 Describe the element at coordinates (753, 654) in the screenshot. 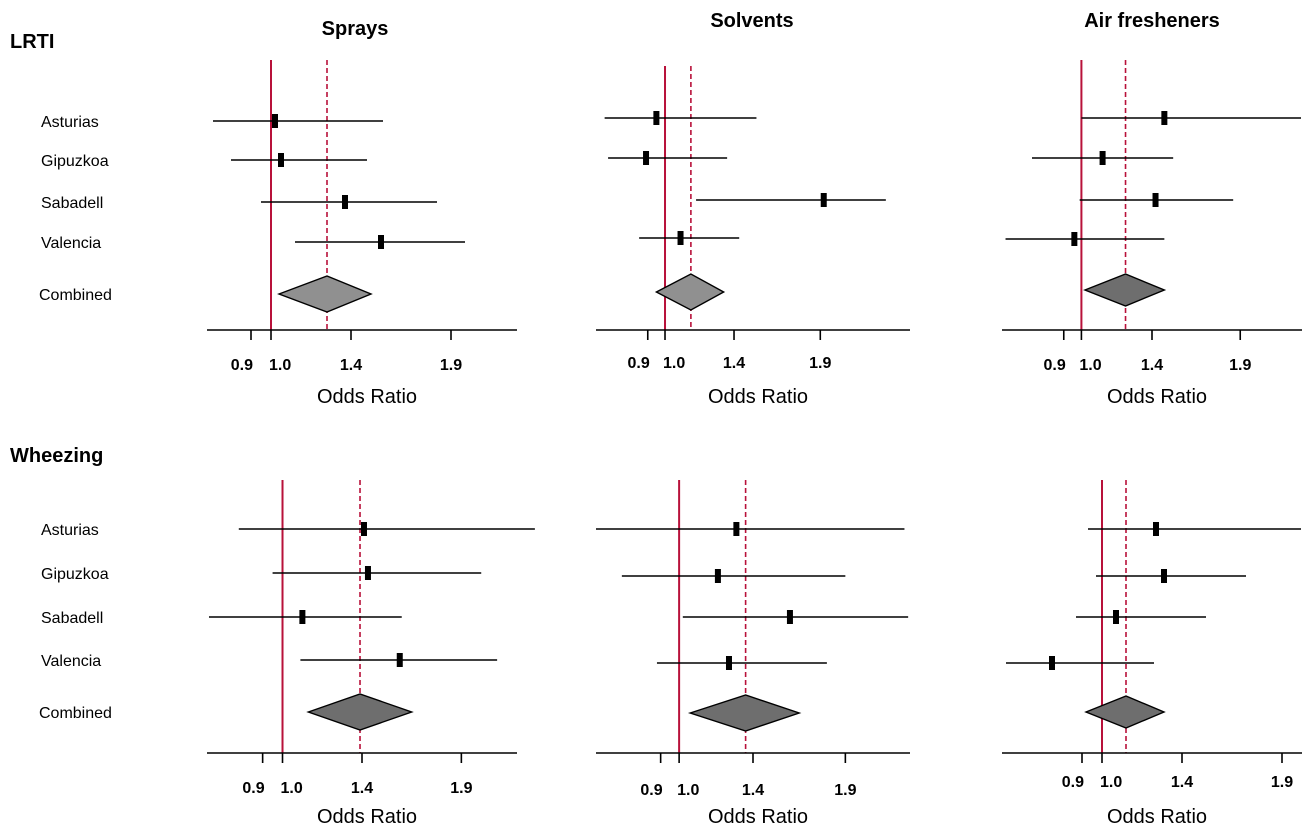

I see `forest-panel-5: 0.9 1.0 1.4 1.9 Odds Ratio` at that location.